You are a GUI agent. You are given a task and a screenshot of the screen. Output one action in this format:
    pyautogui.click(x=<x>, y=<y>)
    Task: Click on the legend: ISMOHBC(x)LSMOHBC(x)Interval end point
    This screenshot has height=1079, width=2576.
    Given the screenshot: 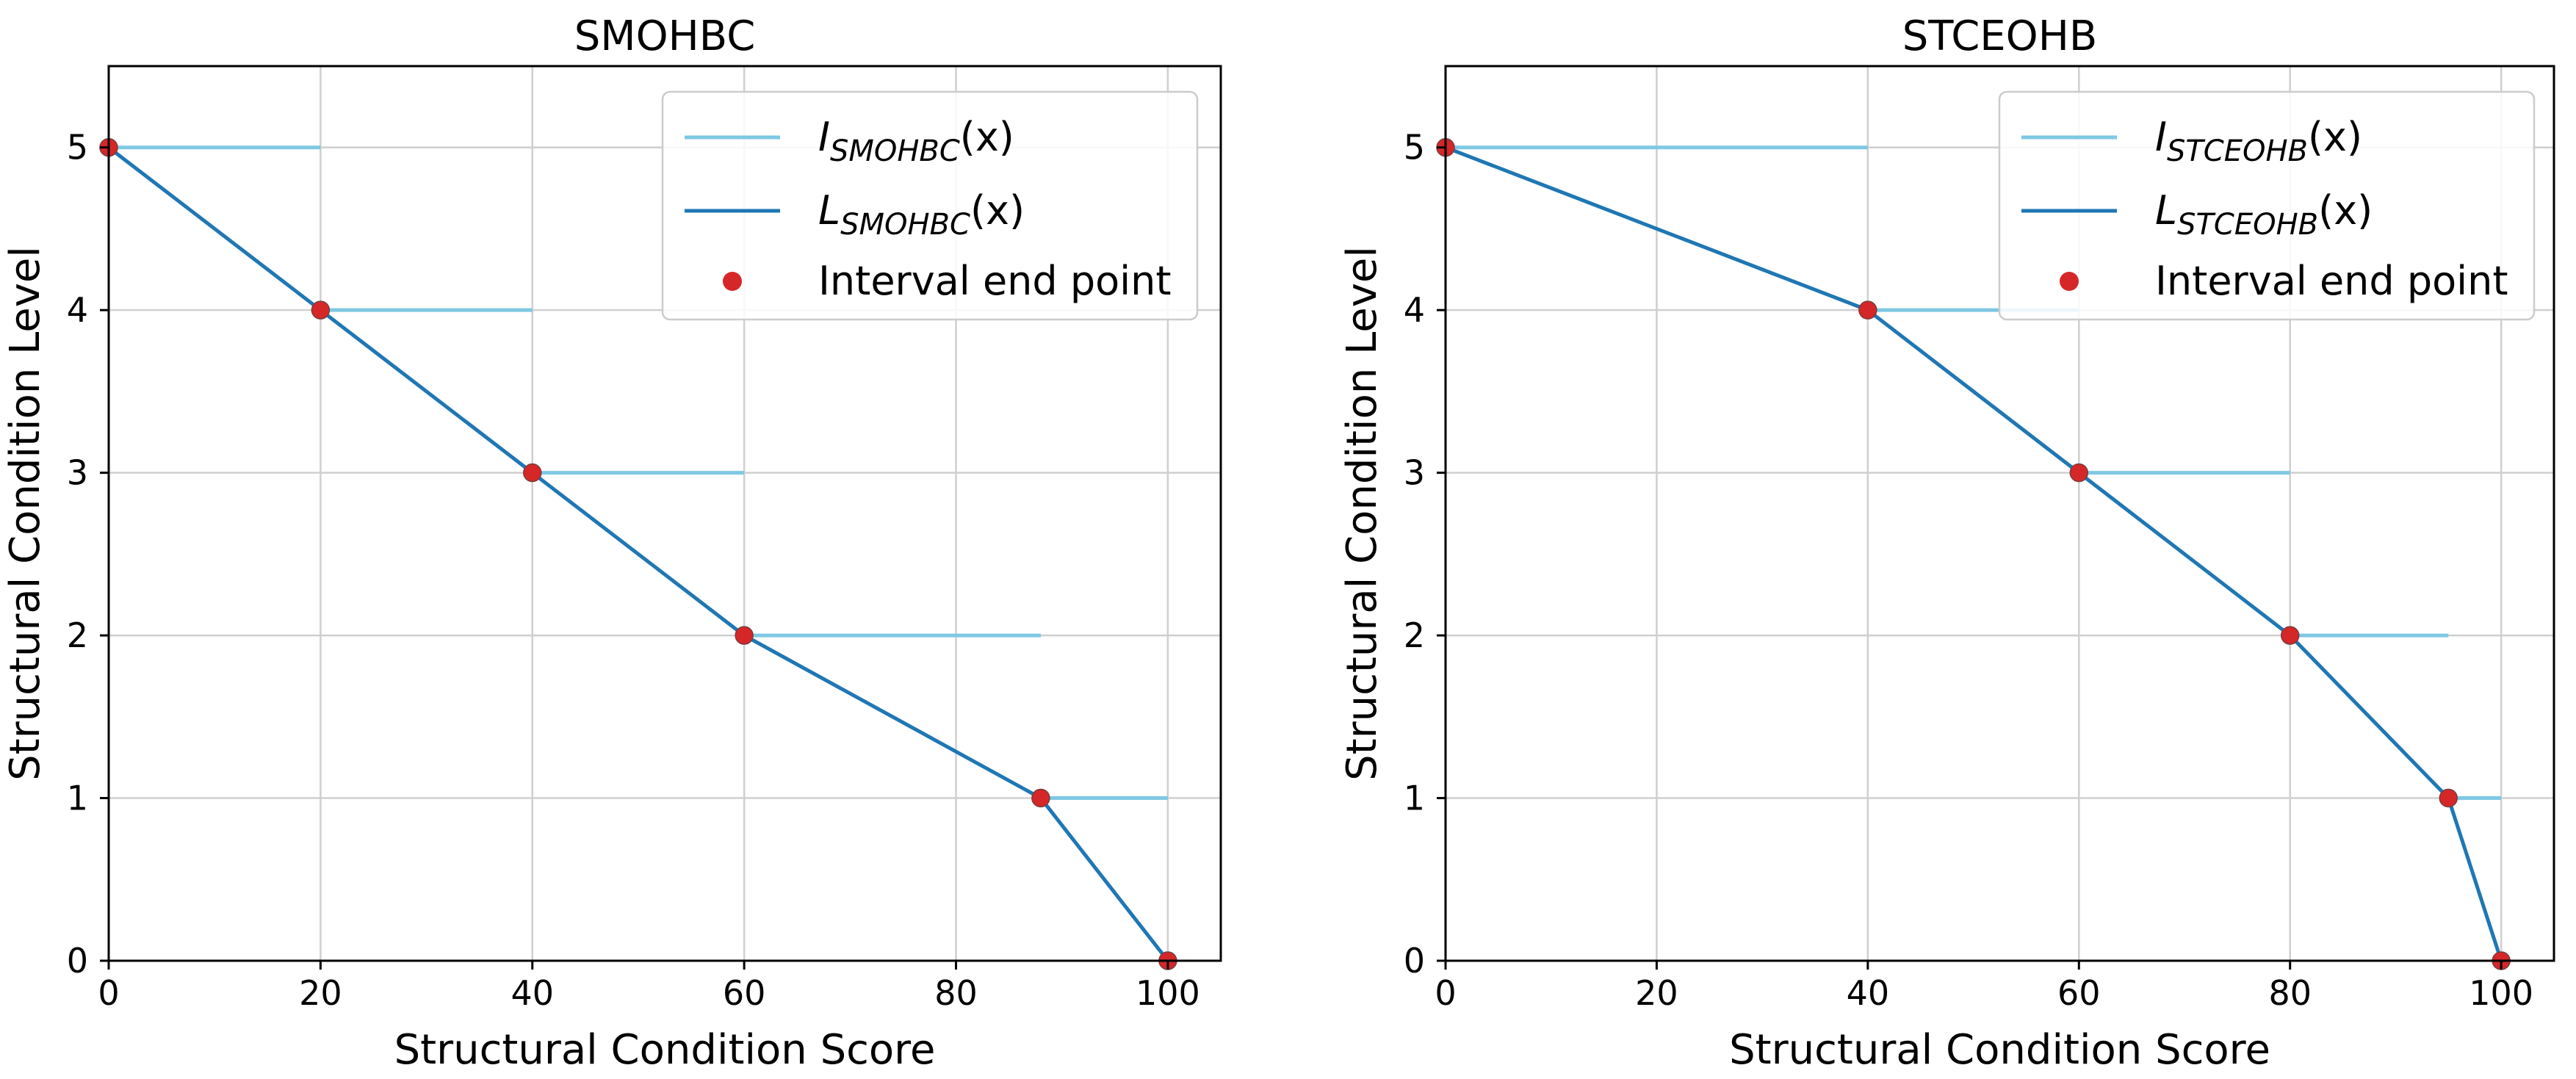 What is the action you would take?
    pyautogui.click(x=930, y=206)
    